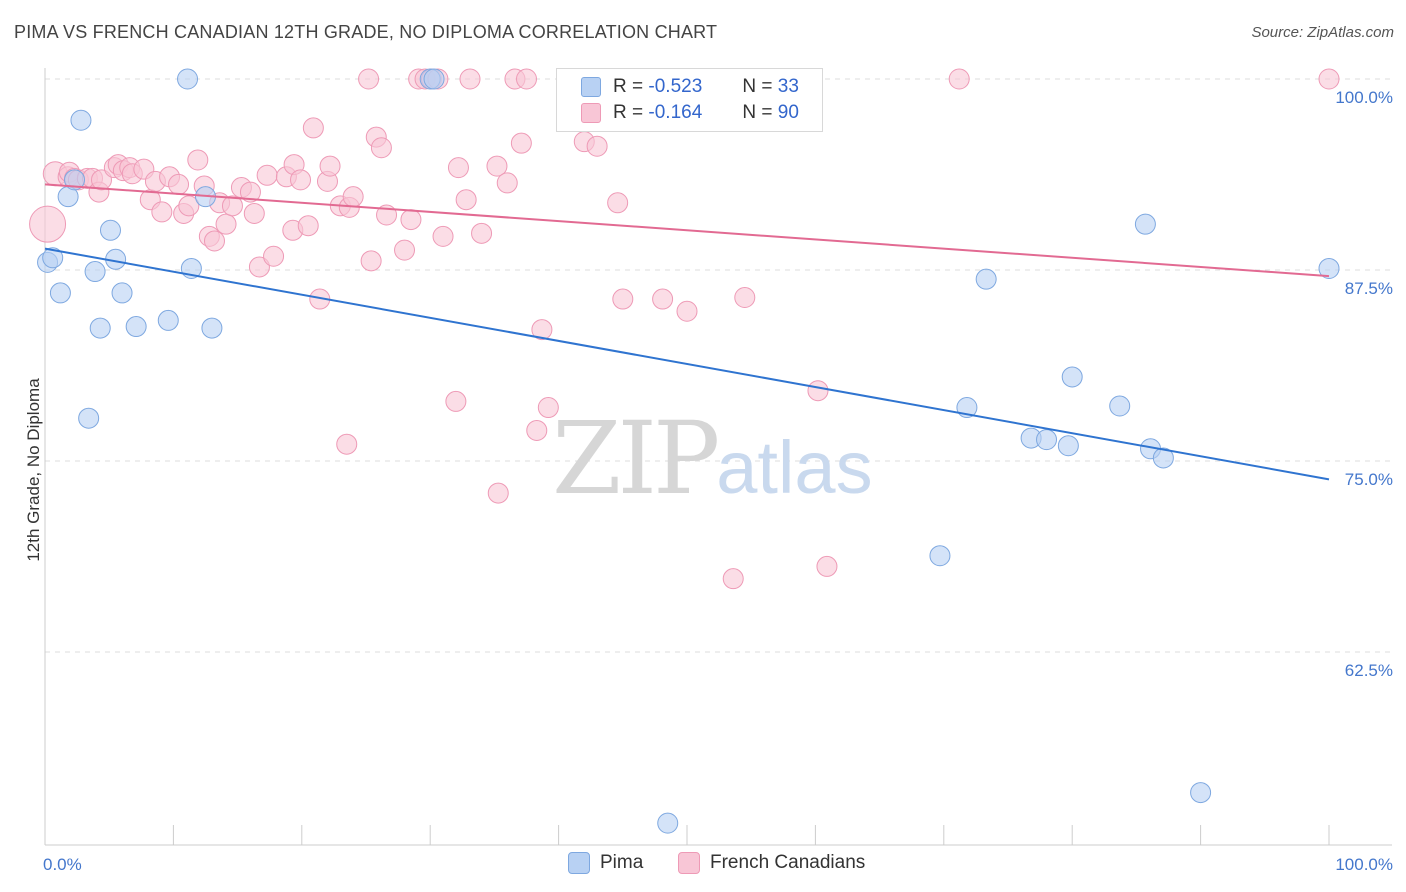 This screenshot has width=1406, height=892. I want to click on legend-row-pima: R = -0.523 N = 33, so click(690, 87).